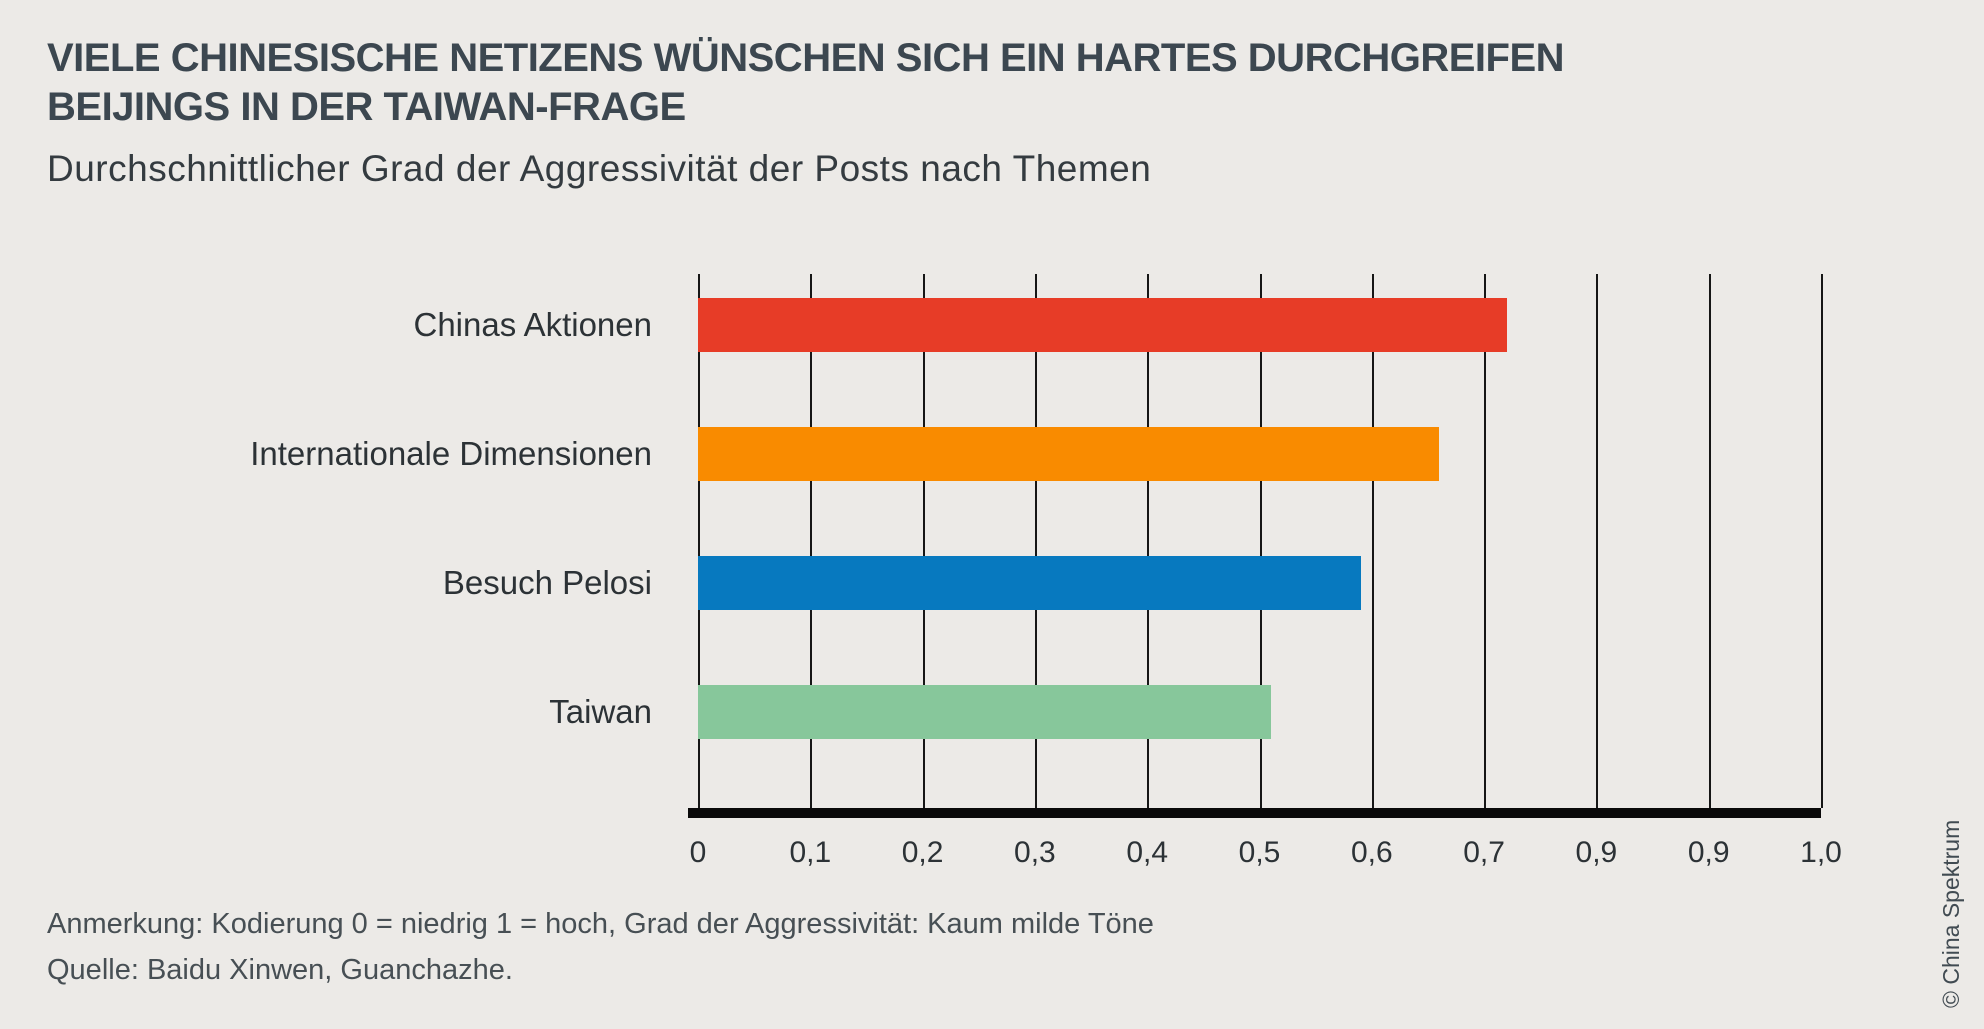 This screenshot has width=1984, height=1029. Describe the element at coordinates (984, 712) in the screenshot. I see `bar-taiwan` at that location.